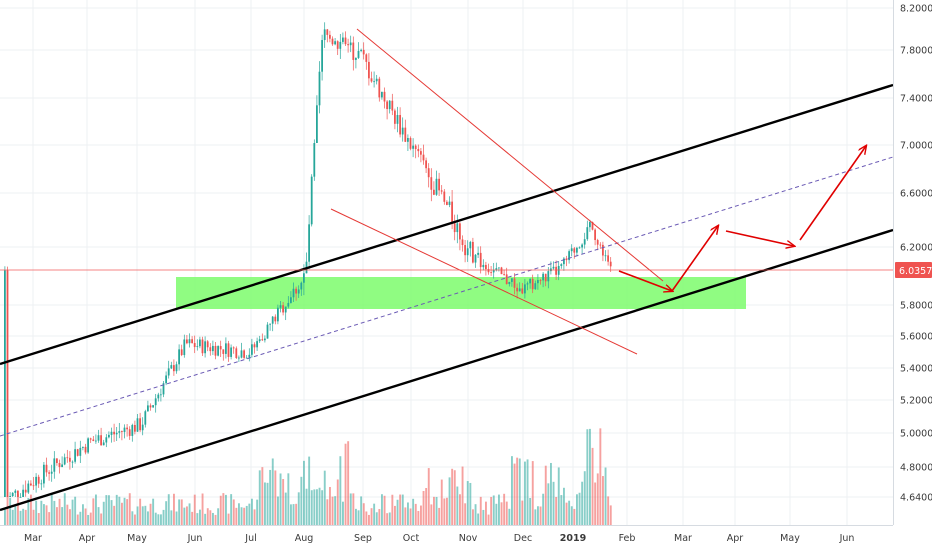 The height and width of the screenshot is (550, 932). What do you see at coordinates (742, 218) in the screenshot?
I see `projection-arrows` at bounding box center [742, 218].